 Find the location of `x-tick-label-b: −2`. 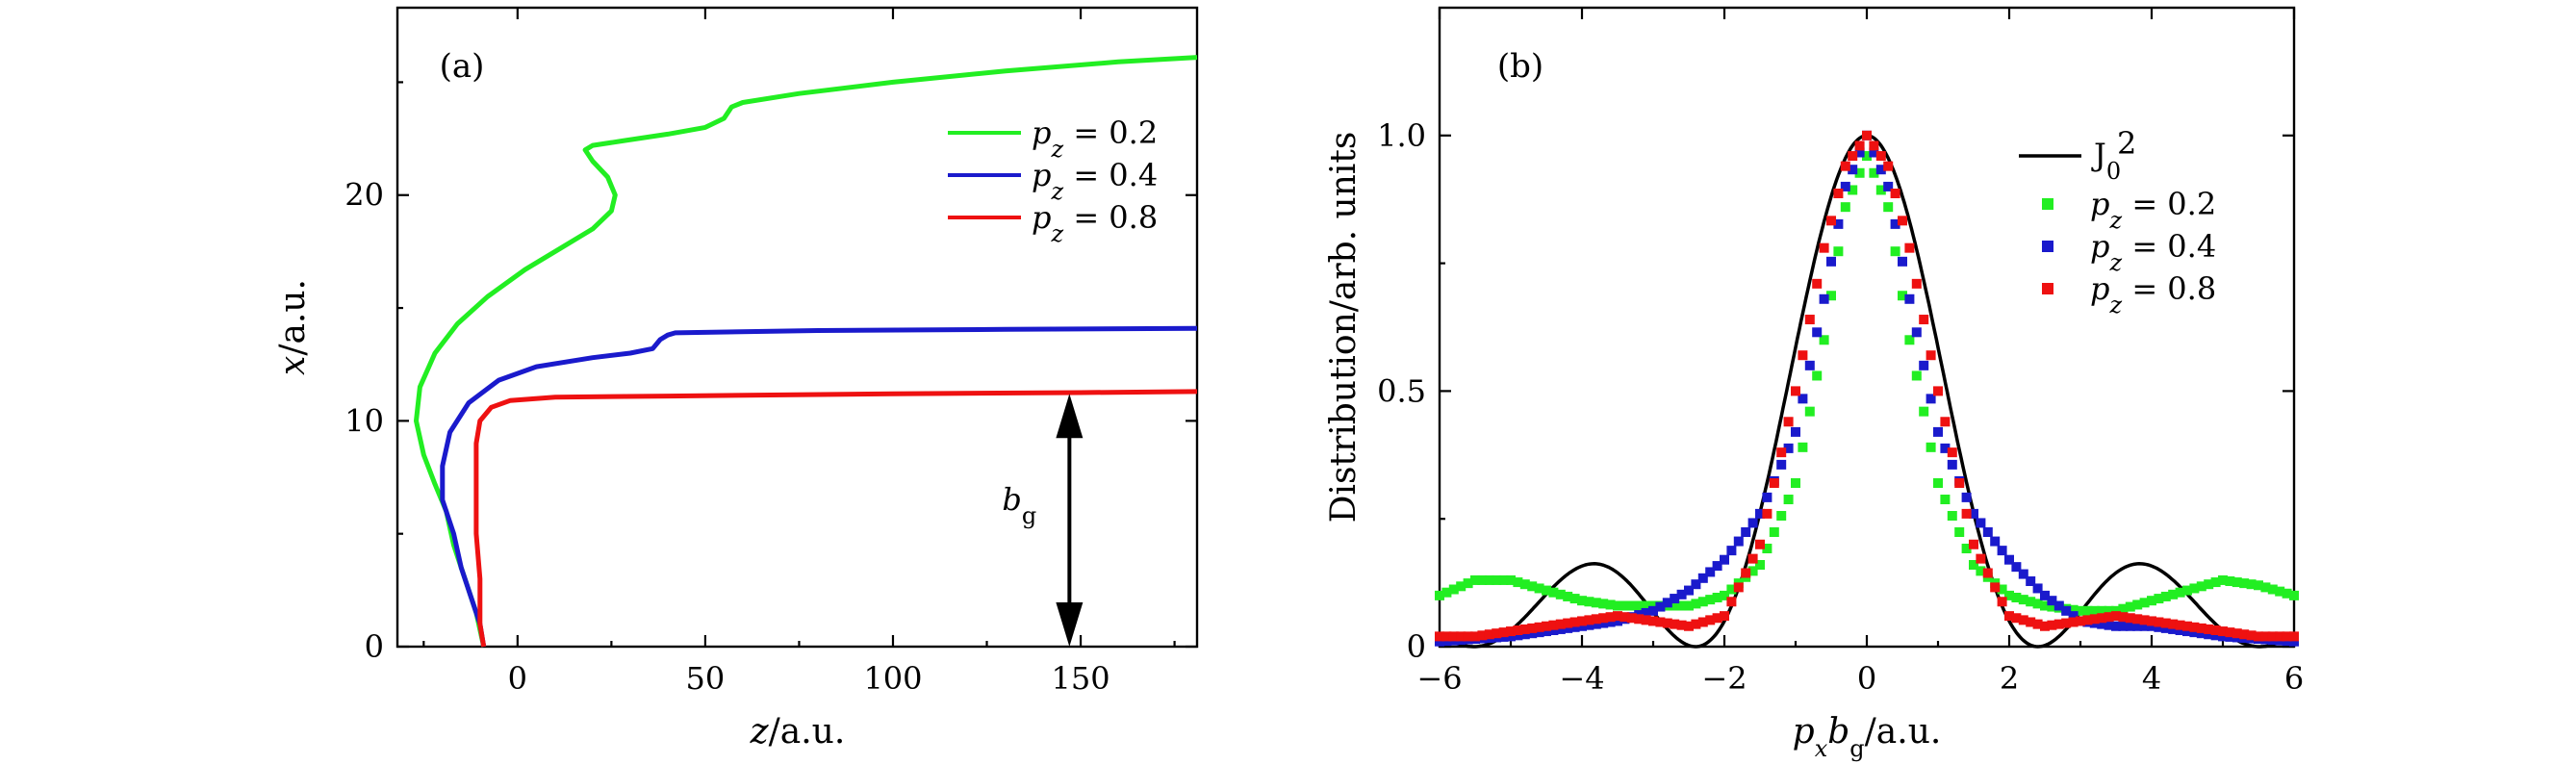

x-tick-label-b: −2 is located at coordinates (1724, 678).